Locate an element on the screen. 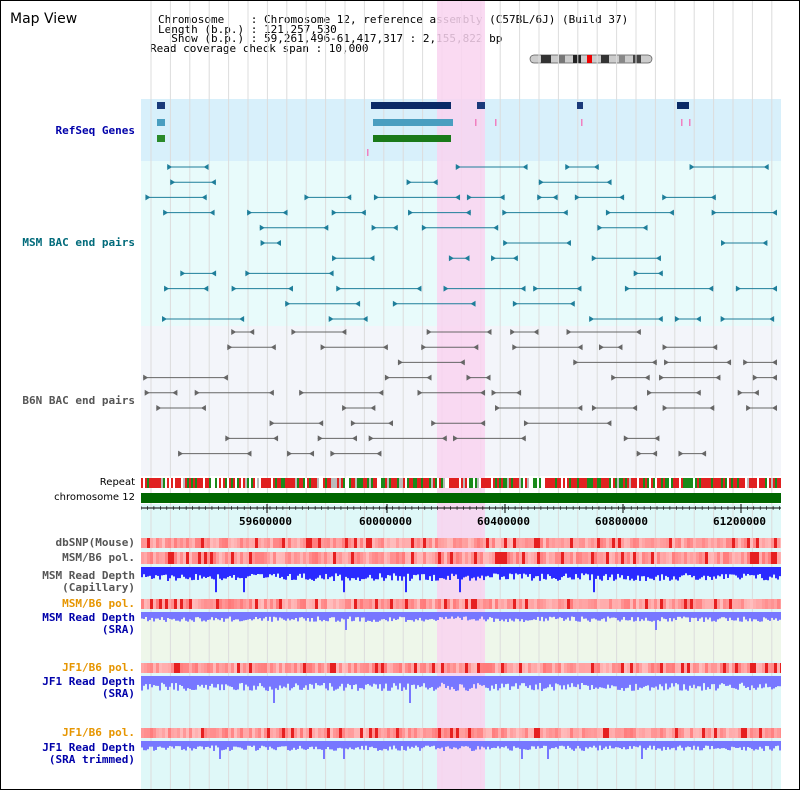 This screenshot has height=790, width=800. track-label-msm-bac: MSM BAC end pairs is located at coordinates (78, 242).